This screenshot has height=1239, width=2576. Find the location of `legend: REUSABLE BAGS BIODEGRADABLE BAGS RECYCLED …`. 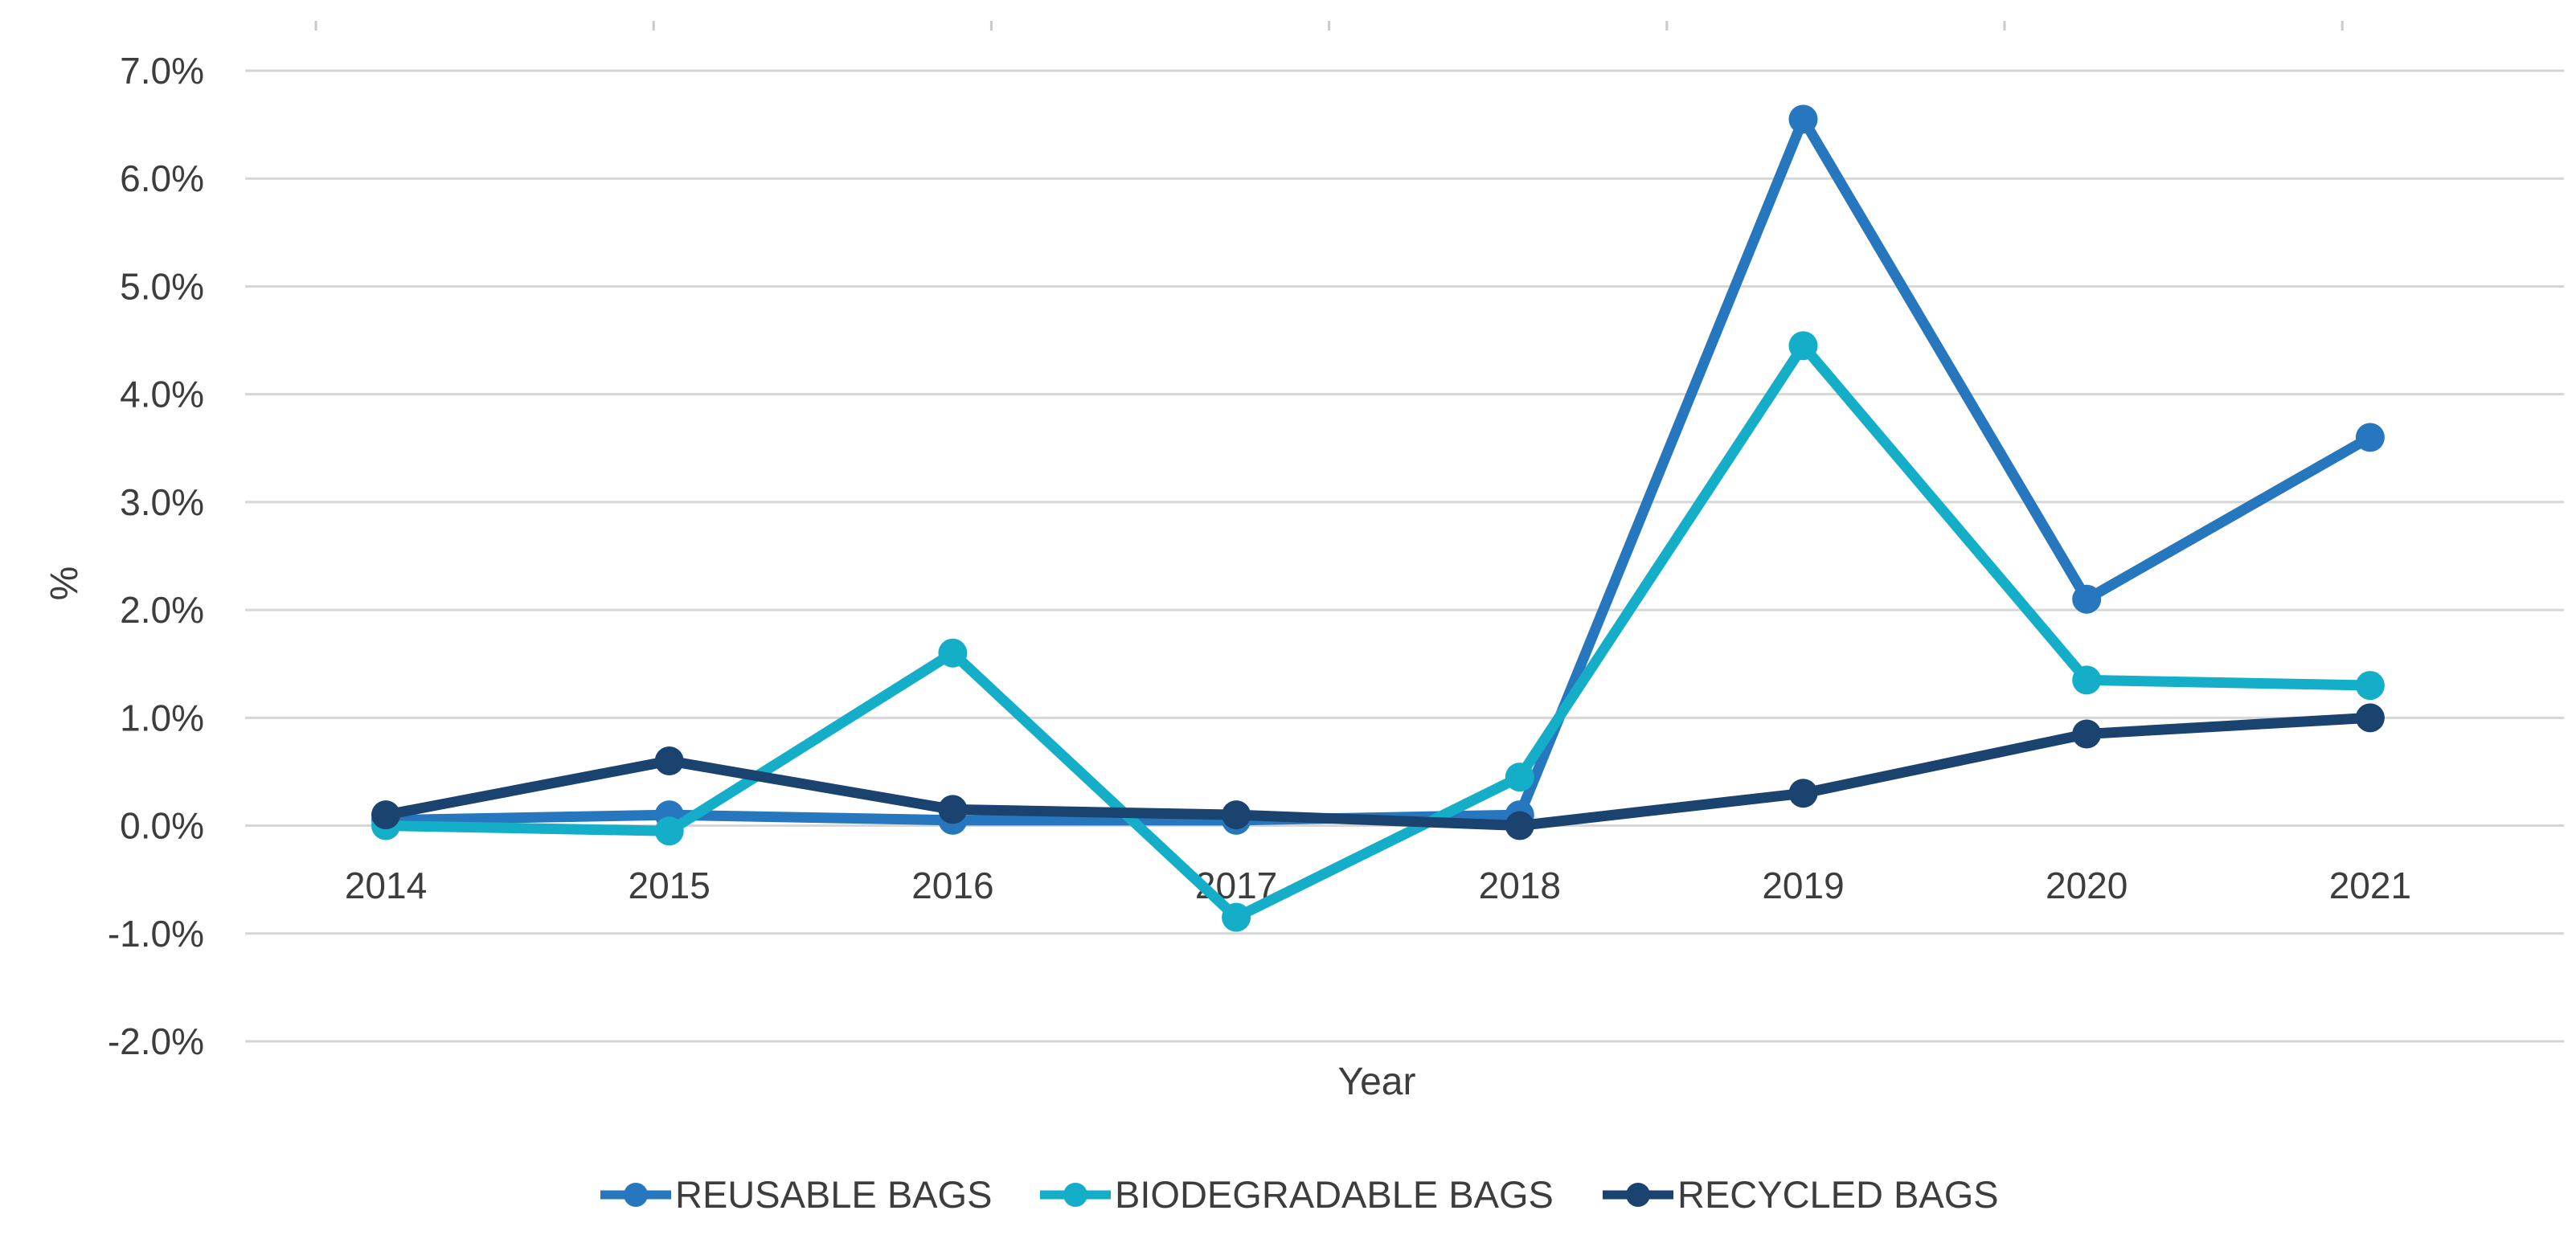

legend: REUSABLE BAGS BIODEGRADABLE BAGS RECYCLED … is located at coordinates (1299, 1195).